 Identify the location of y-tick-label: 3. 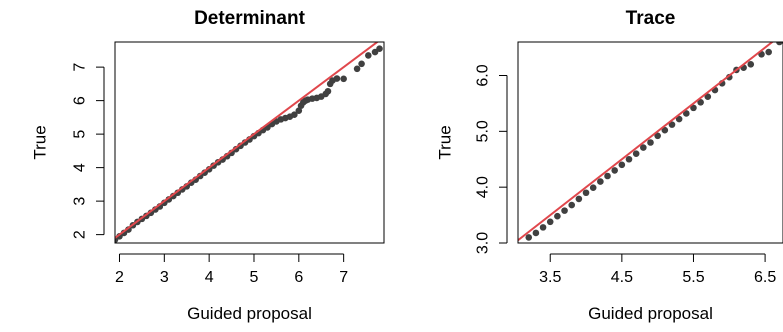
(80, 201).